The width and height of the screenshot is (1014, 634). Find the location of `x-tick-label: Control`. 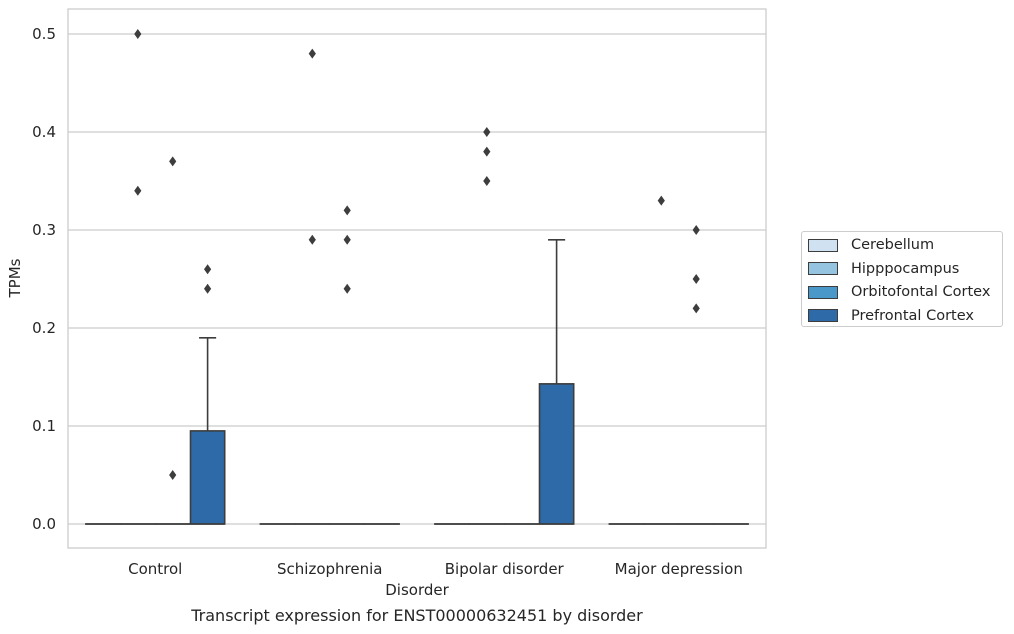

x-tick-label: Control is located at coordinates (155, 569).